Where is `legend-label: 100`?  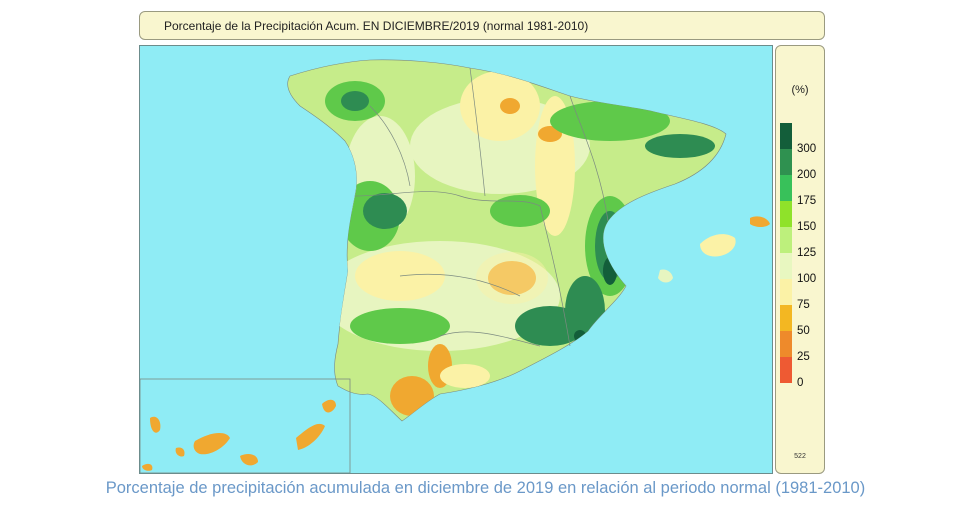
legend-label: 100 is located at coordinates (807, 279).